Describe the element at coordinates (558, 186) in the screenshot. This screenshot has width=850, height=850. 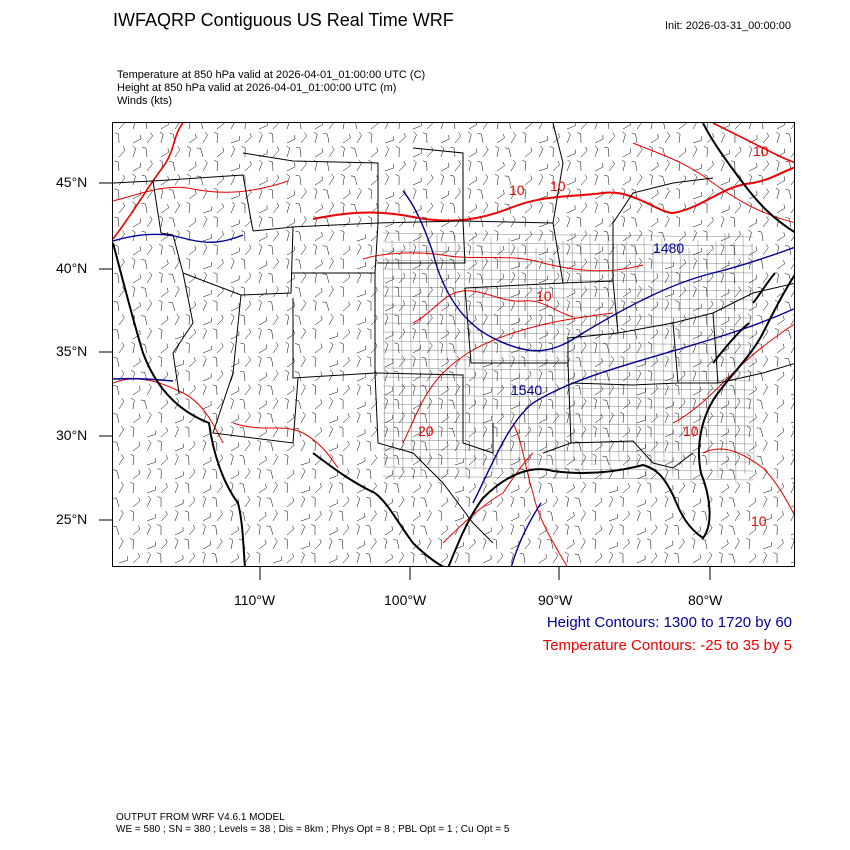
I see `temperature-label: 10` at that location.